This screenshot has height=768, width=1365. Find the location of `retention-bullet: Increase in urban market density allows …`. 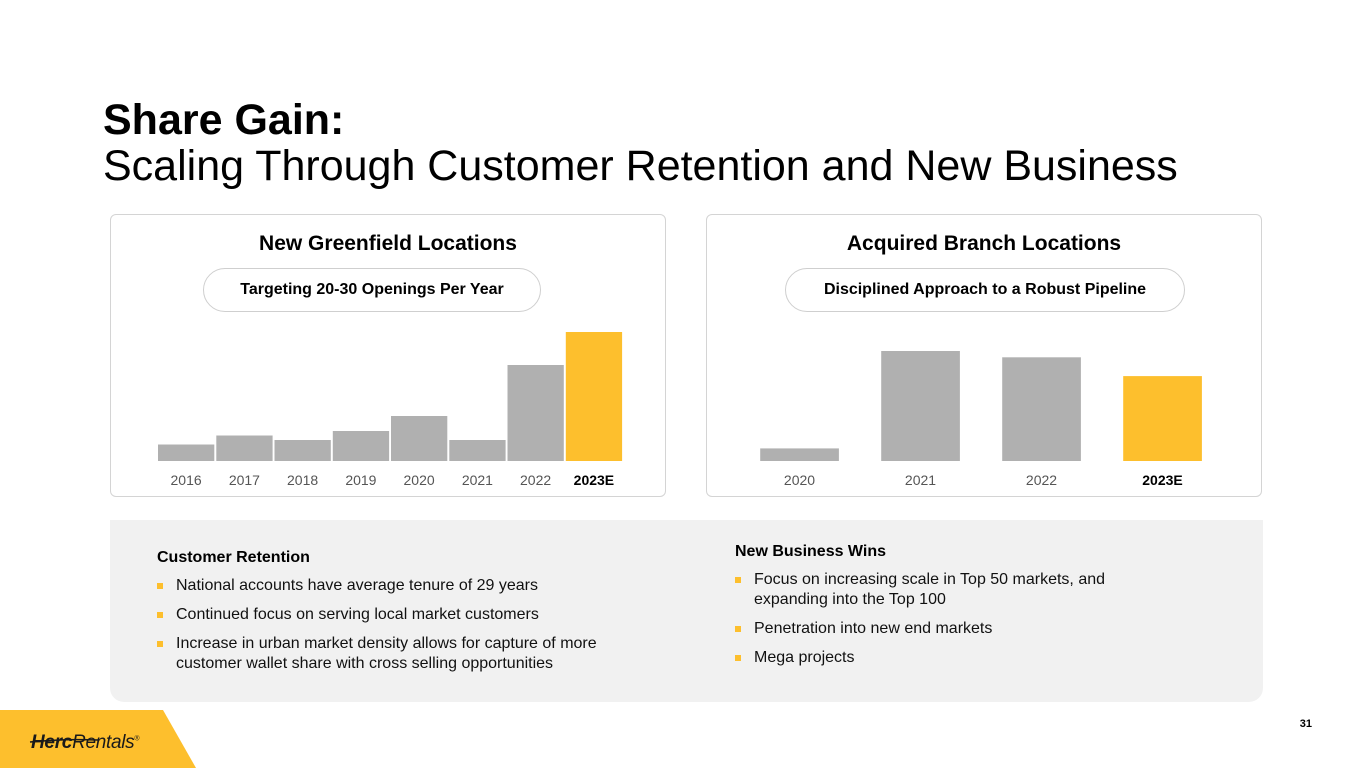

retention-bullet: Increase in urban market density allows … is located at coordinates (407, 654).